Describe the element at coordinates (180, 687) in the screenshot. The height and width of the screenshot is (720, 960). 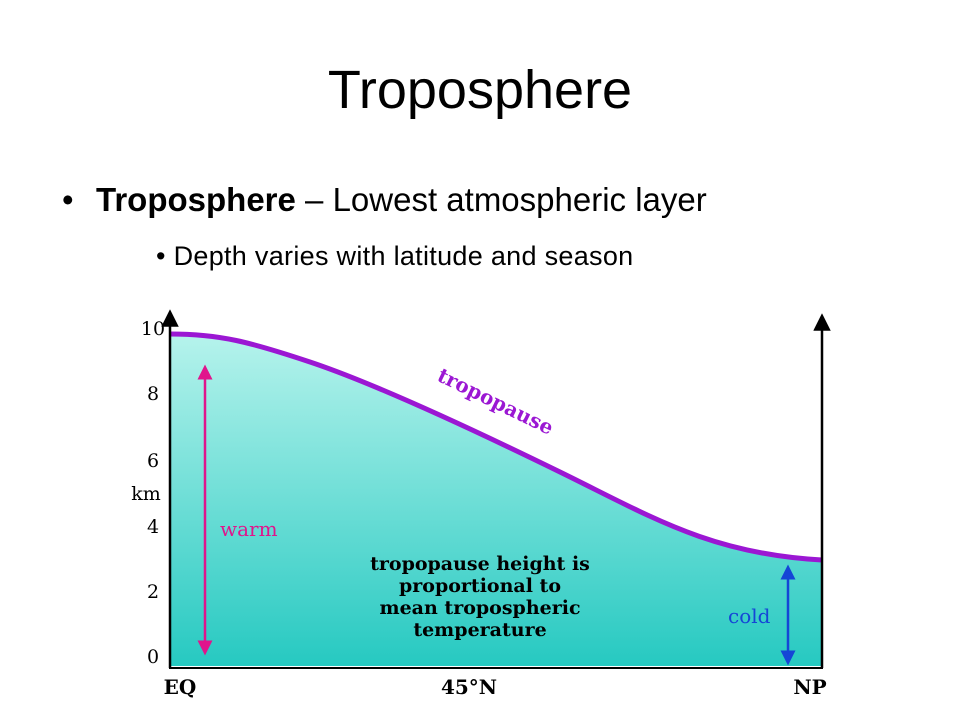
I see `x-tick-label-eq: EQ` at that location.